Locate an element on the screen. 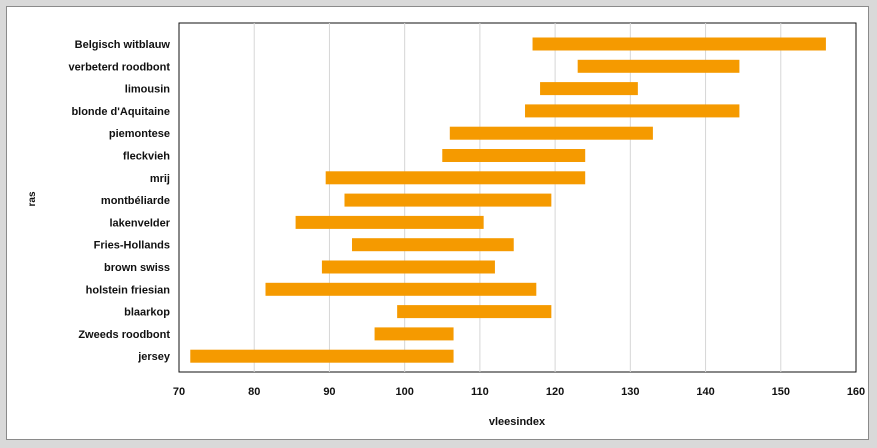 This screenshot has width=877, height=448. x-tick-label: 150 is located at coordinates (781, 392).